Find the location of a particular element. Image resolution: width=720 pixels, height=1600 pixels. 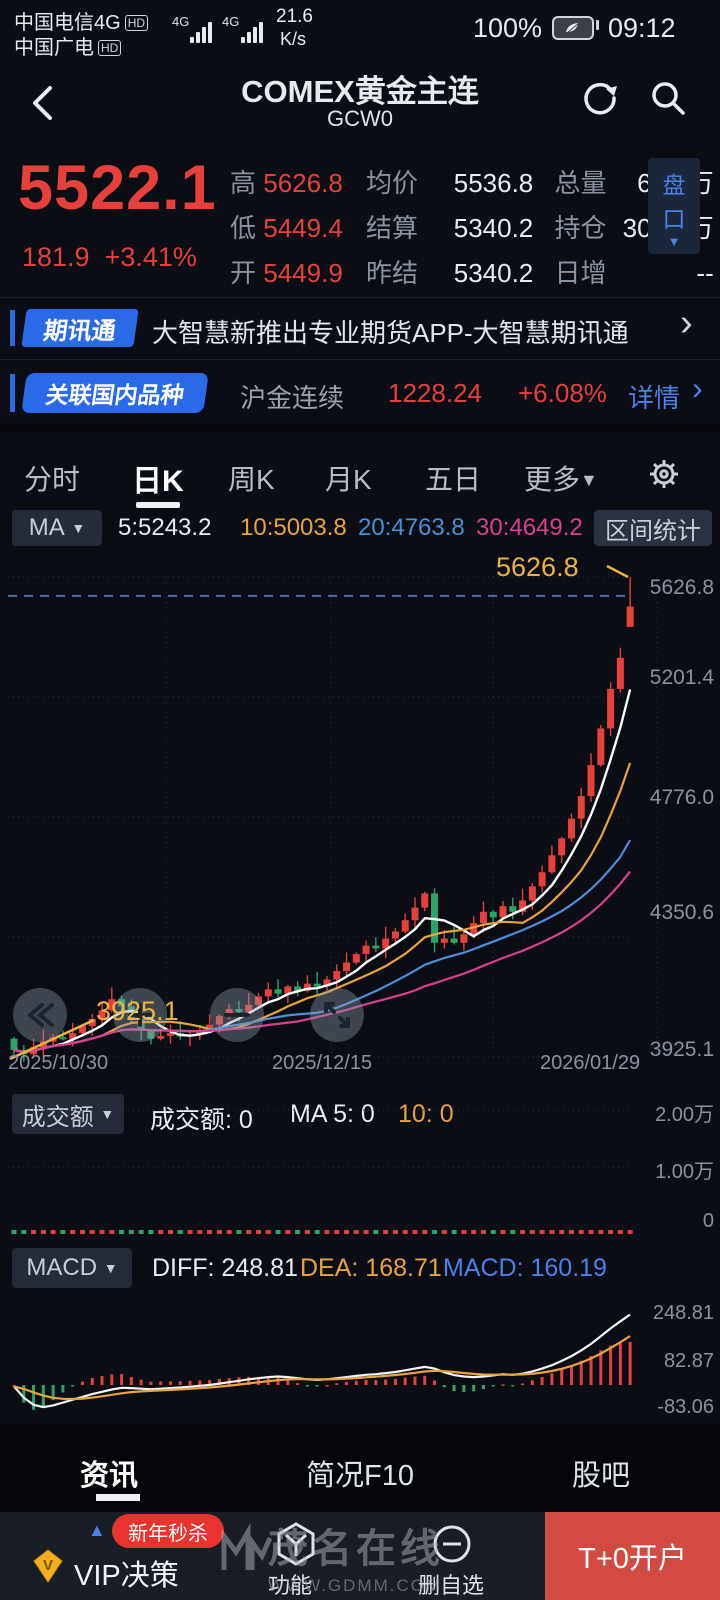

price-change: 181.9 +3.41% is located at coordinates (109, 257).